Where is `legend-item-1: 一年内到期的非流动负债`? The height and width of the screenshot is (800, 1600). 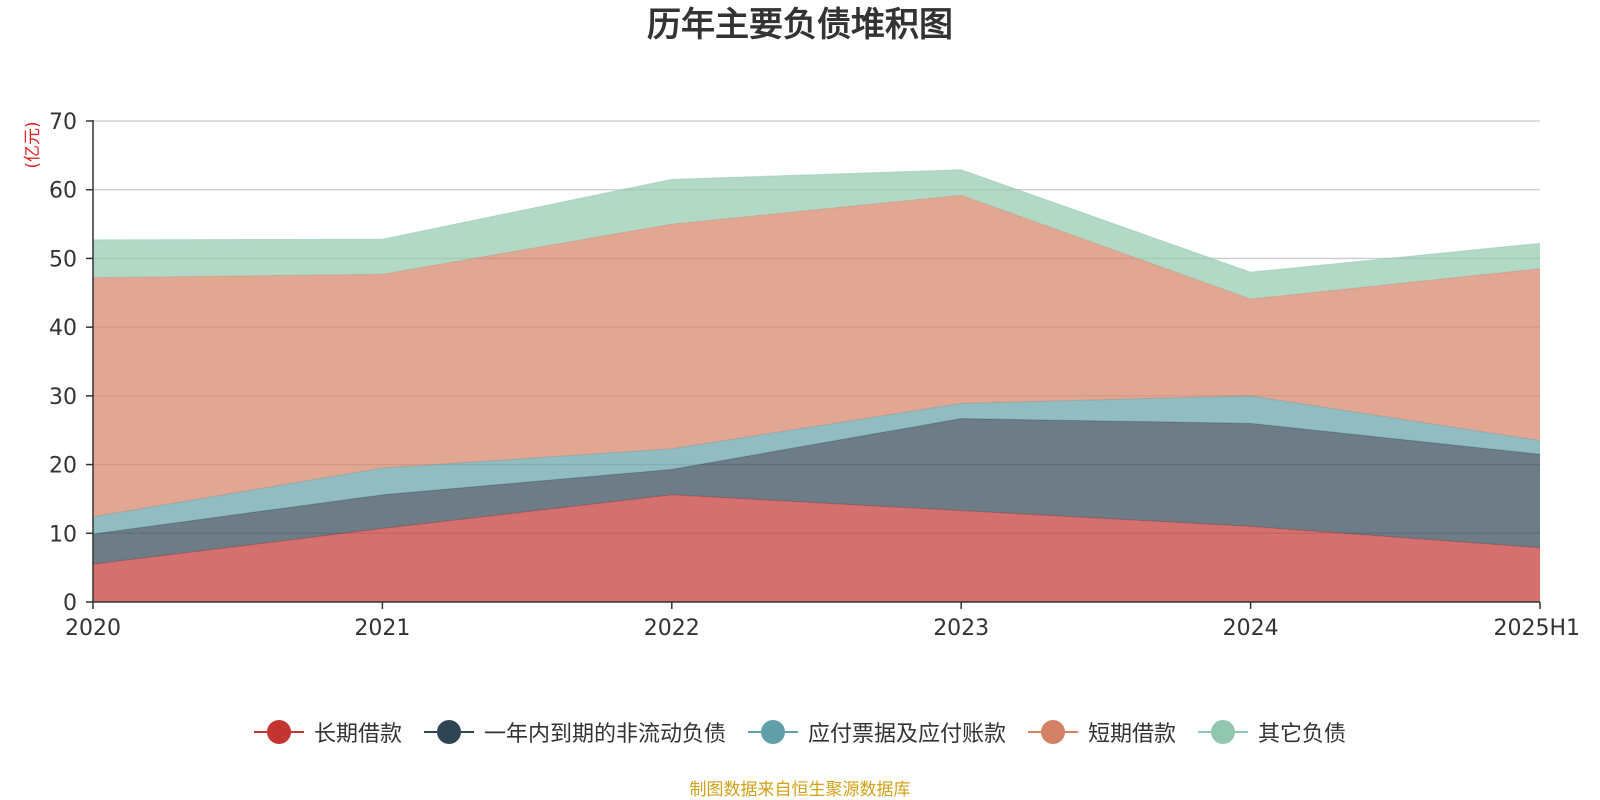 legend-item-1: 一年内到期的非流动负债 is located at coordinates (574, 732).